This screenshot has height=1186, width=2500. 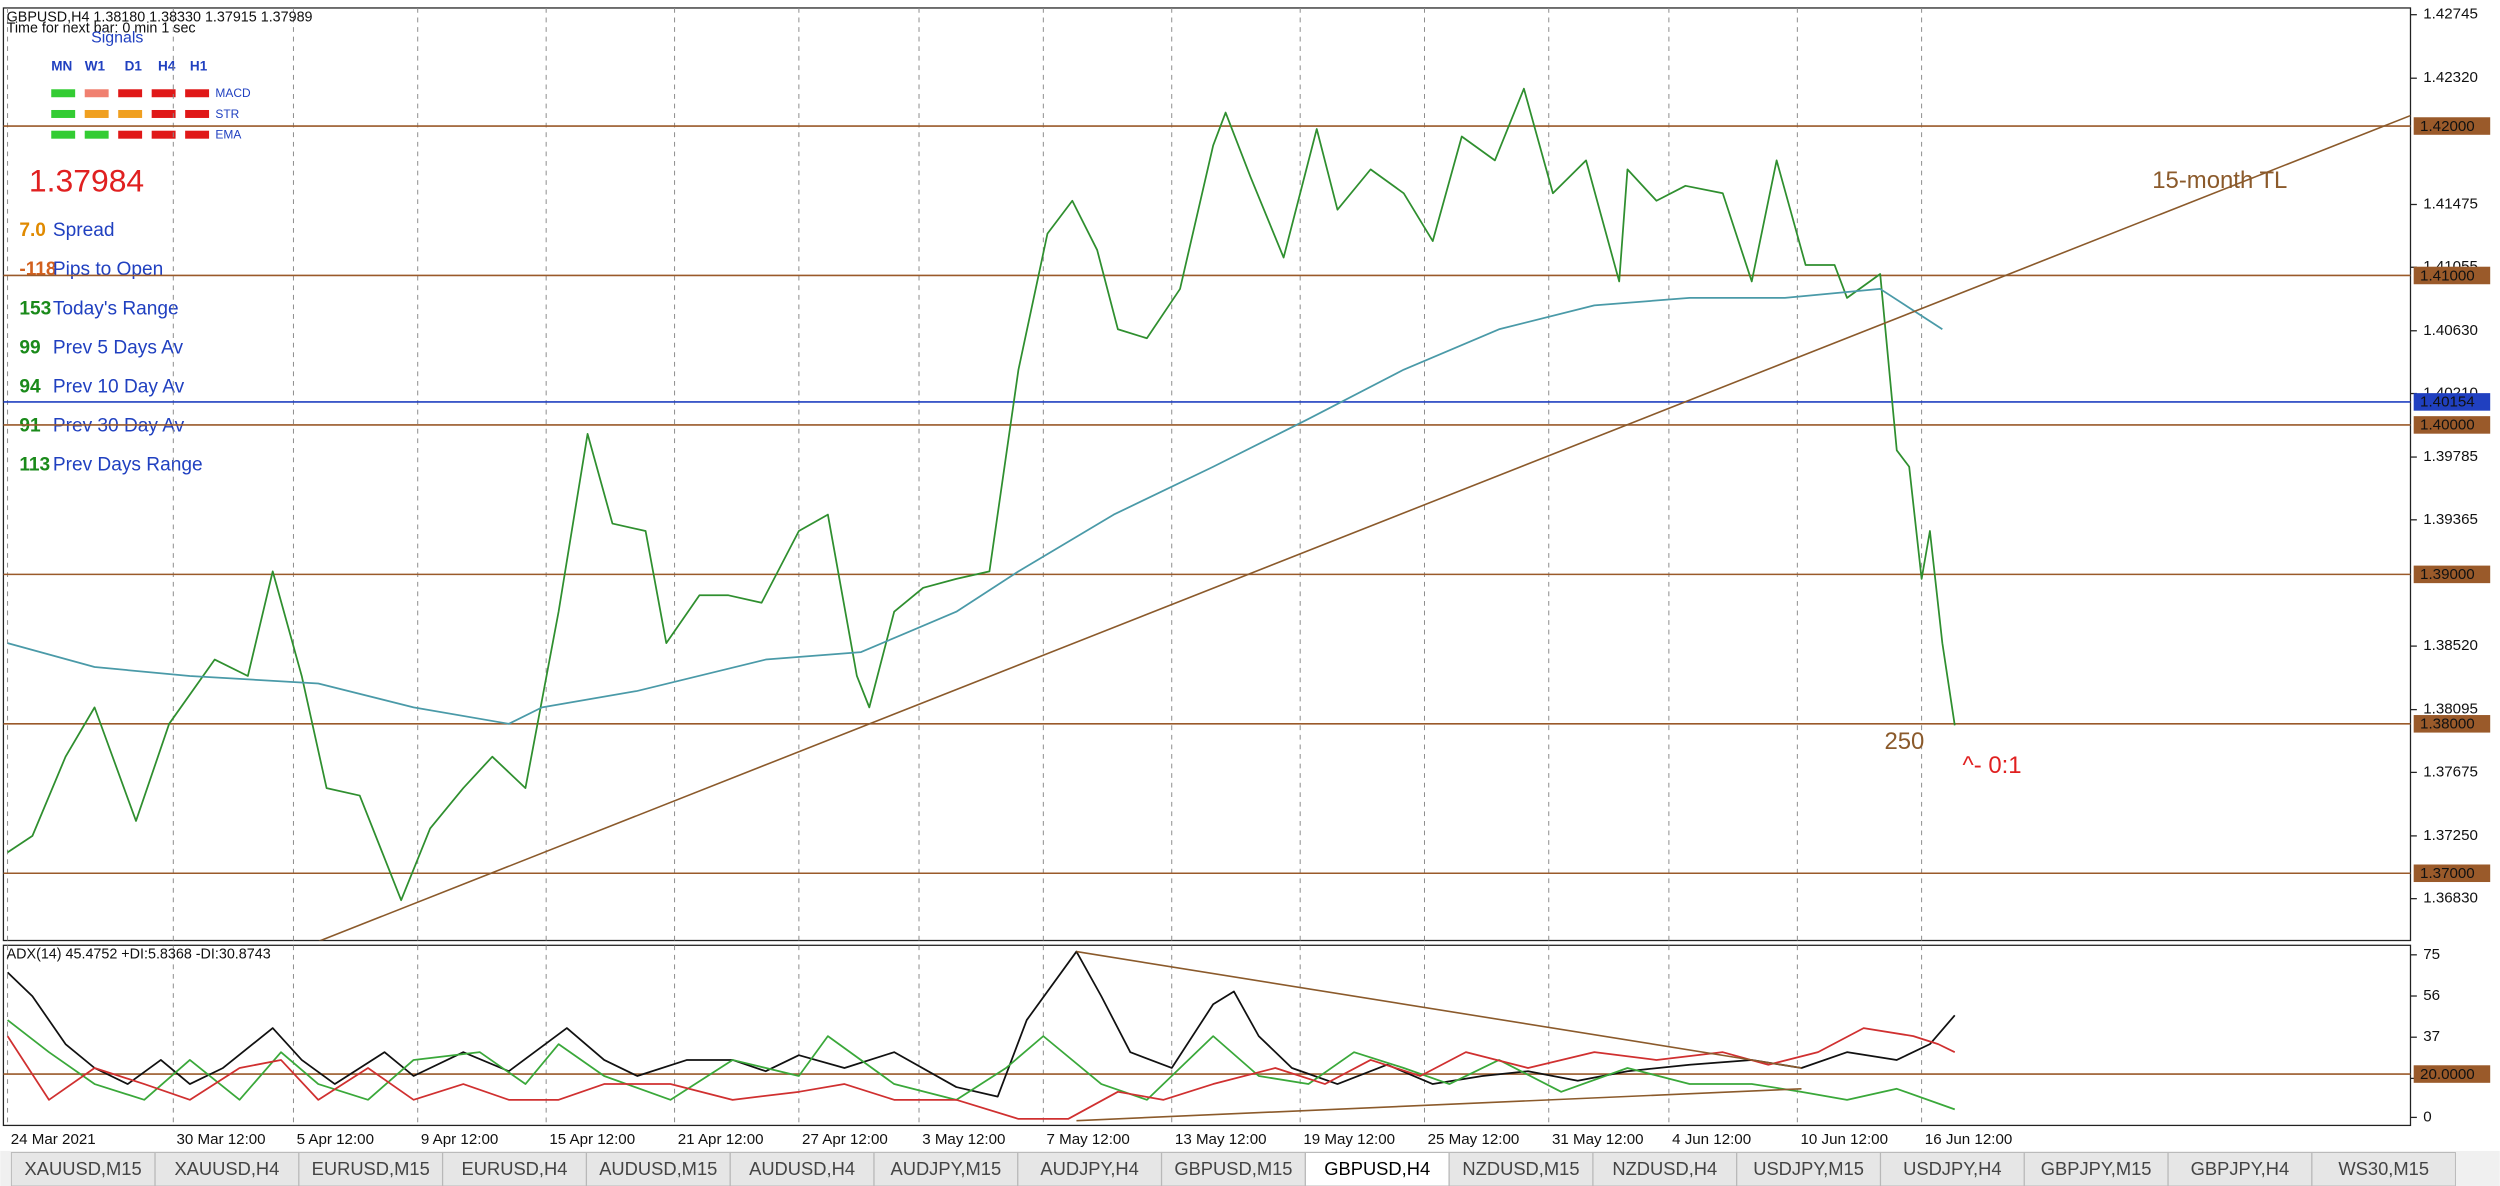 I want to click on y-tick-label: 0, so click(x=2427, y=1116).